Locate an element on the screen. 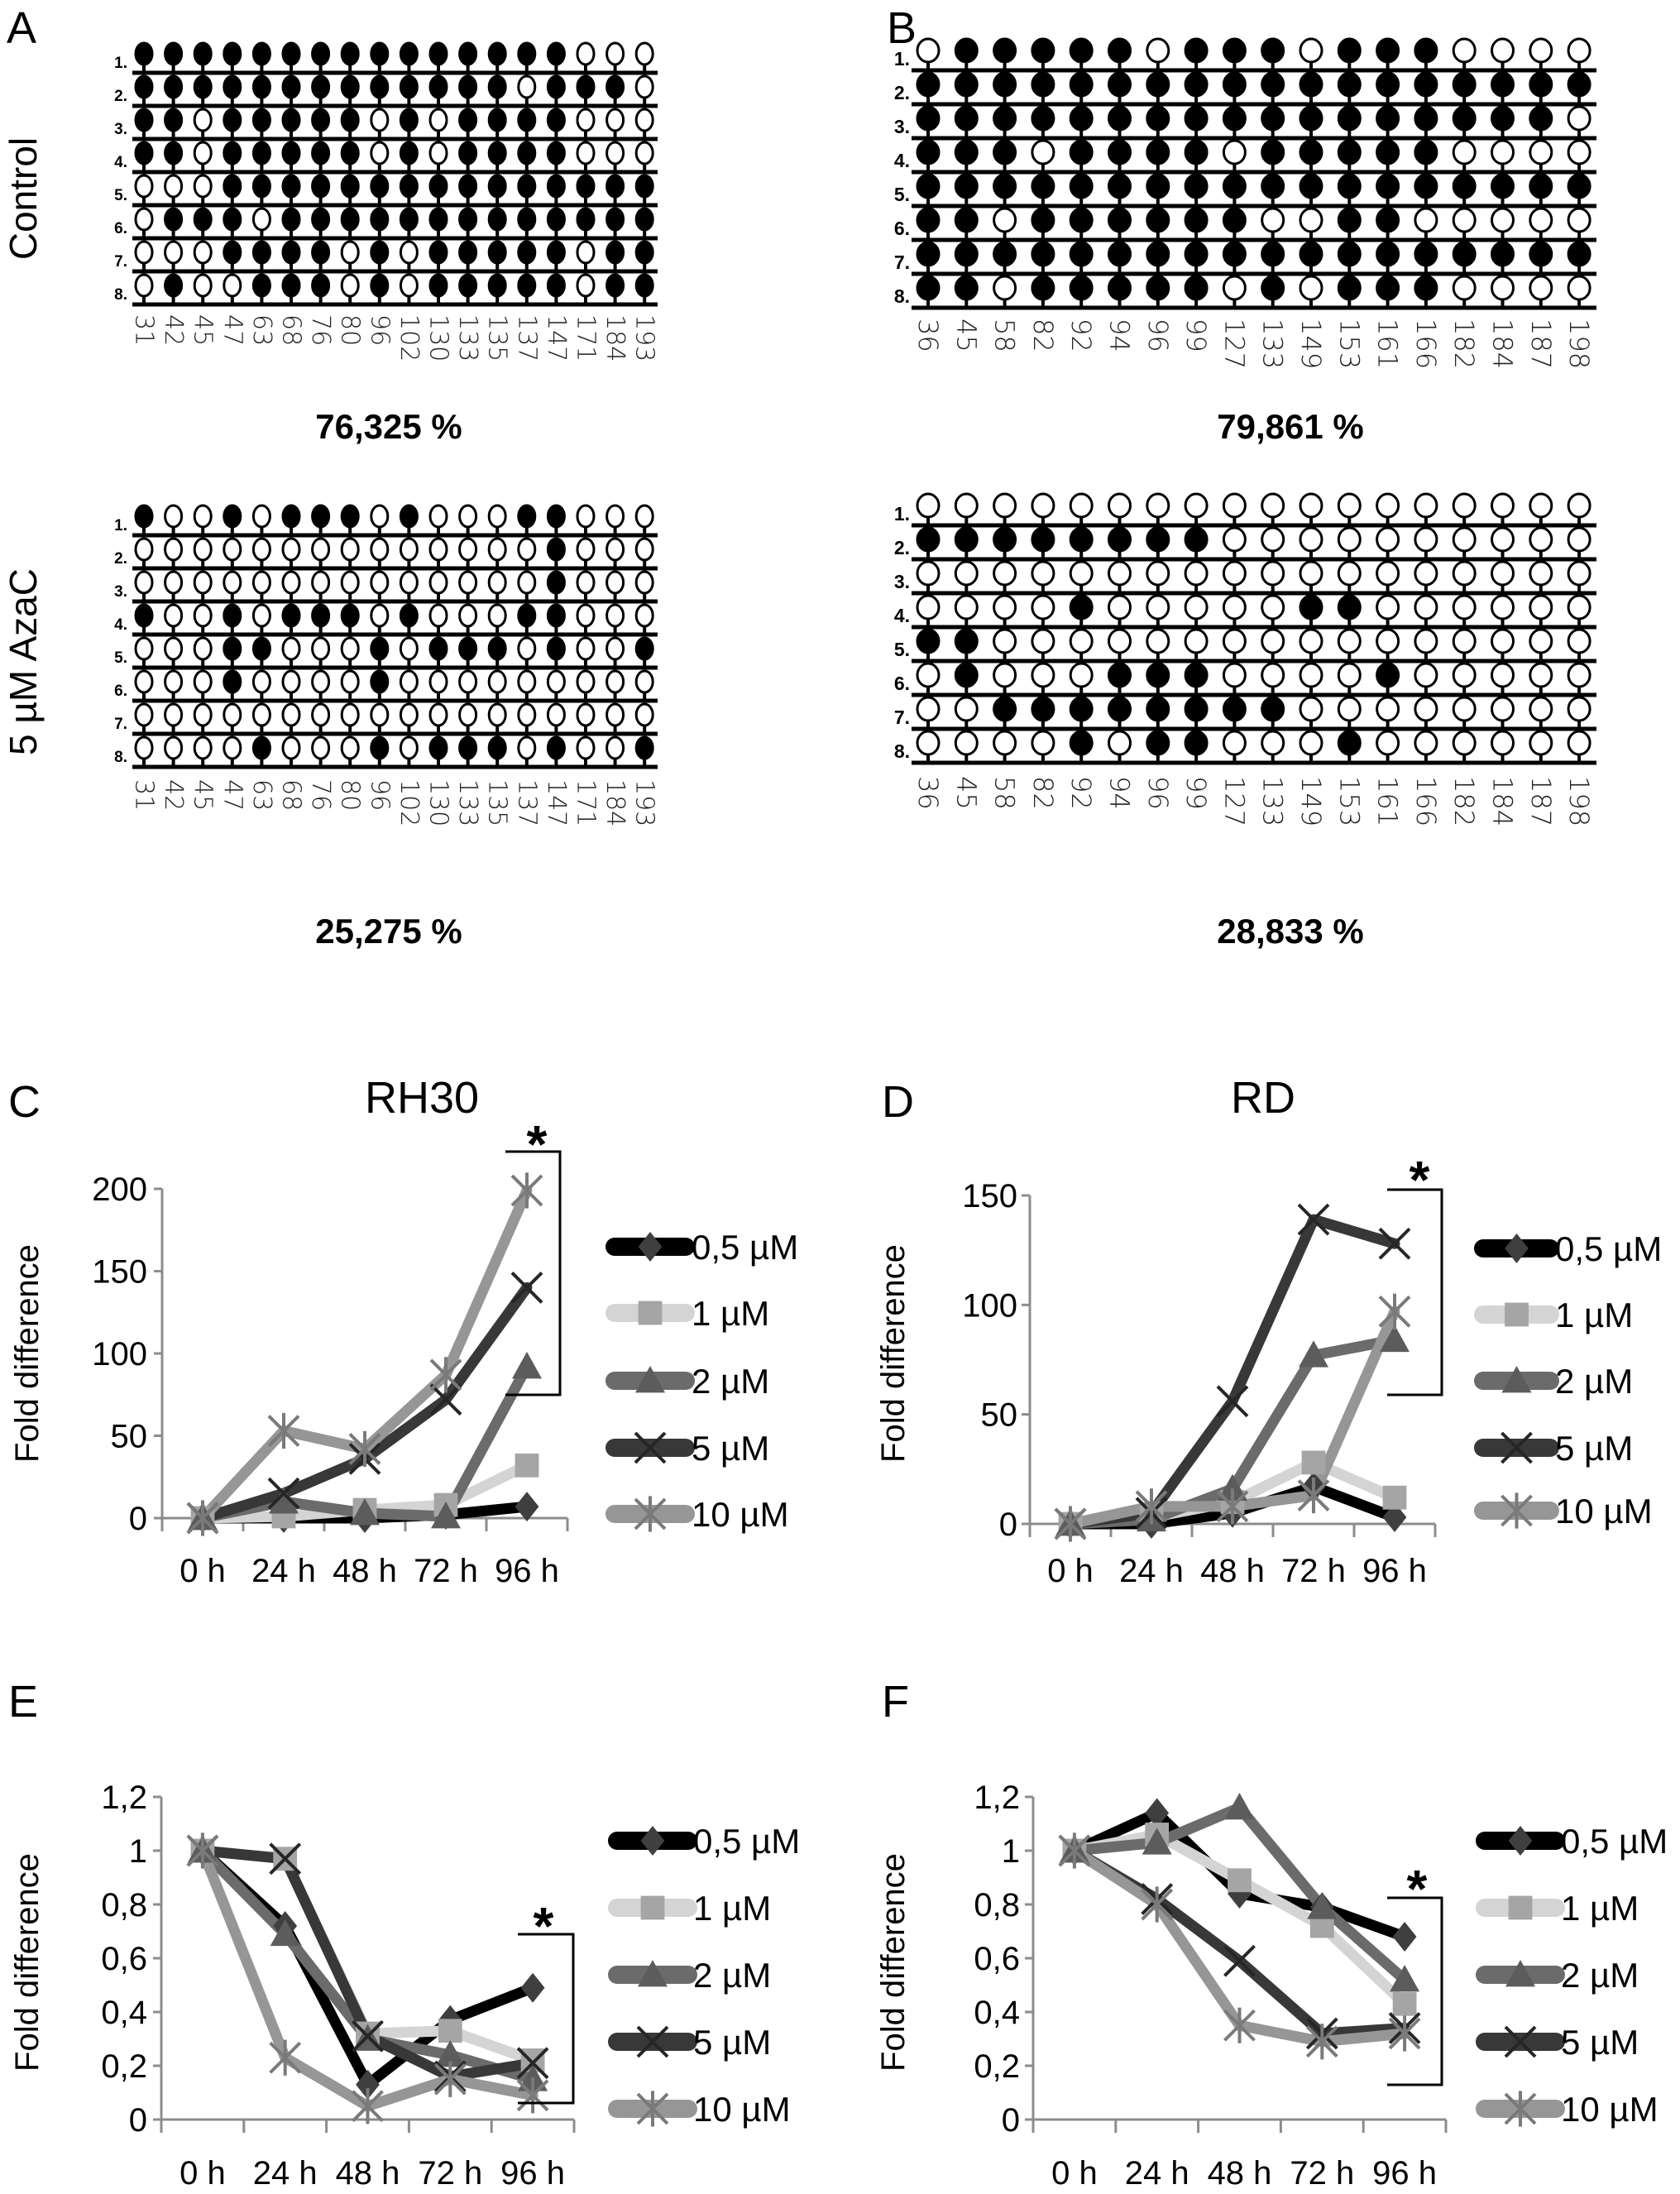 The height and width of the screenshot is (2194, 1680). y-tick-label: 0,6 is located at coordinates (124, 1959).